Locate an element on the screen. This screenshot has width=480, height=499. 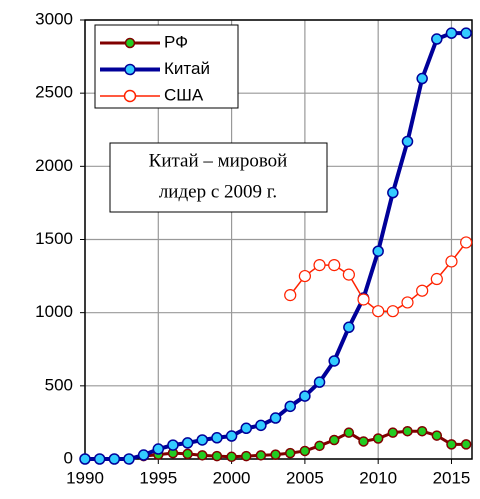
annotation: лидер с 2009 г. is located at coordinates (218, 191).